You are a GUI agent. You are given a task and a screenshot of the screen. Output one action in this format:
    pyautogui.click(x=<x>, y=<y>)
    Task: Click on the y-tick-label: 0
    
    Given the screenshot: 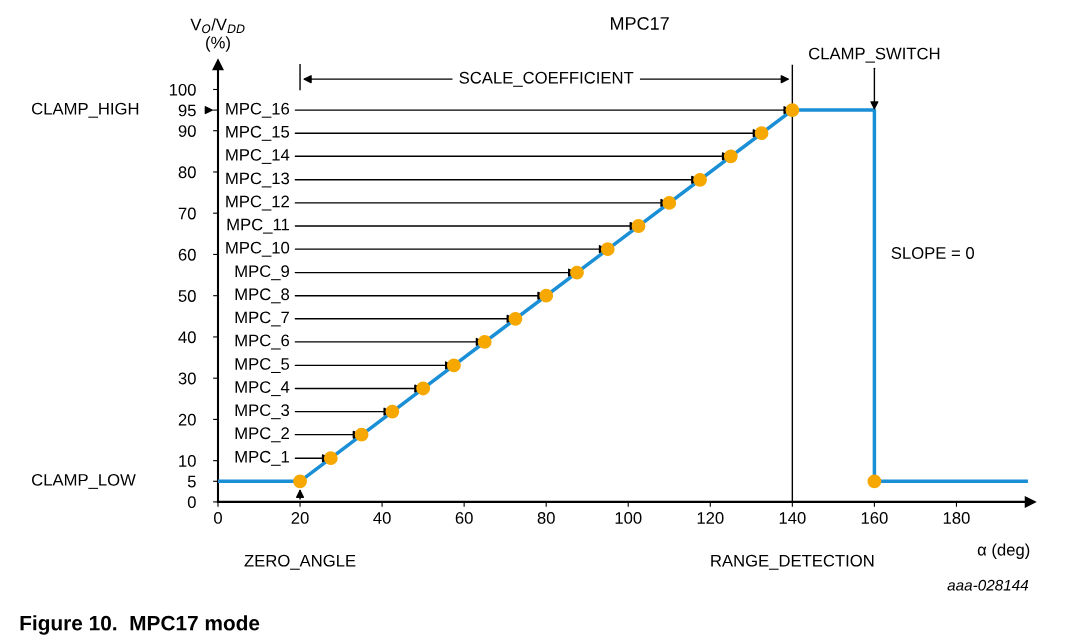 What is the action you would take?
    pyautogui.click(x=191, y=502)
    